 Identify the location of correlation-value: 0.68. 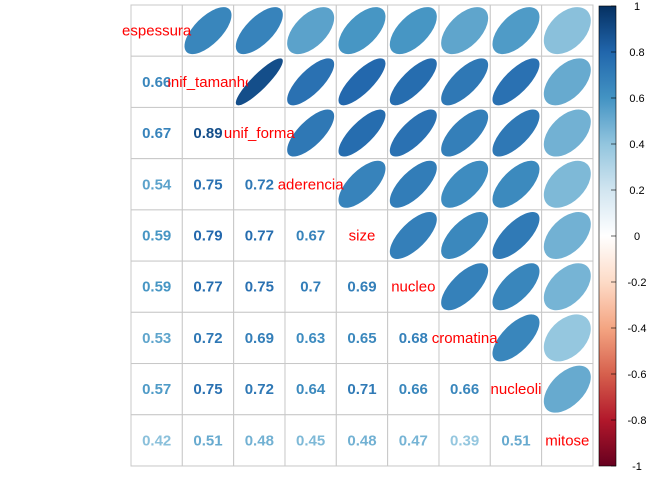
(413, 338).